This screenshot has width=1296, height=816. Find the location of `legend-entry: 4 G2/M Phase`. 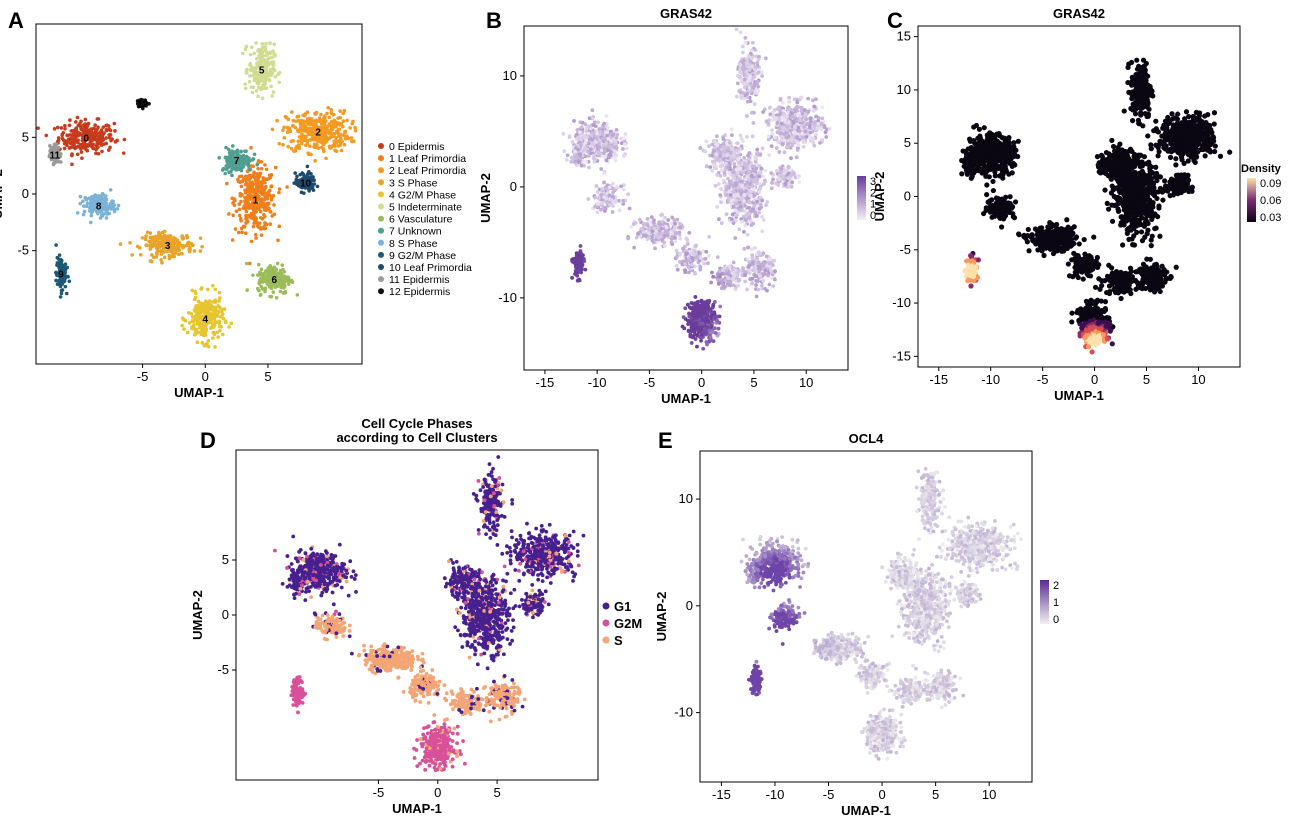

legend-entry: 4 G2/M Phase is located at coordinates (422, 195).